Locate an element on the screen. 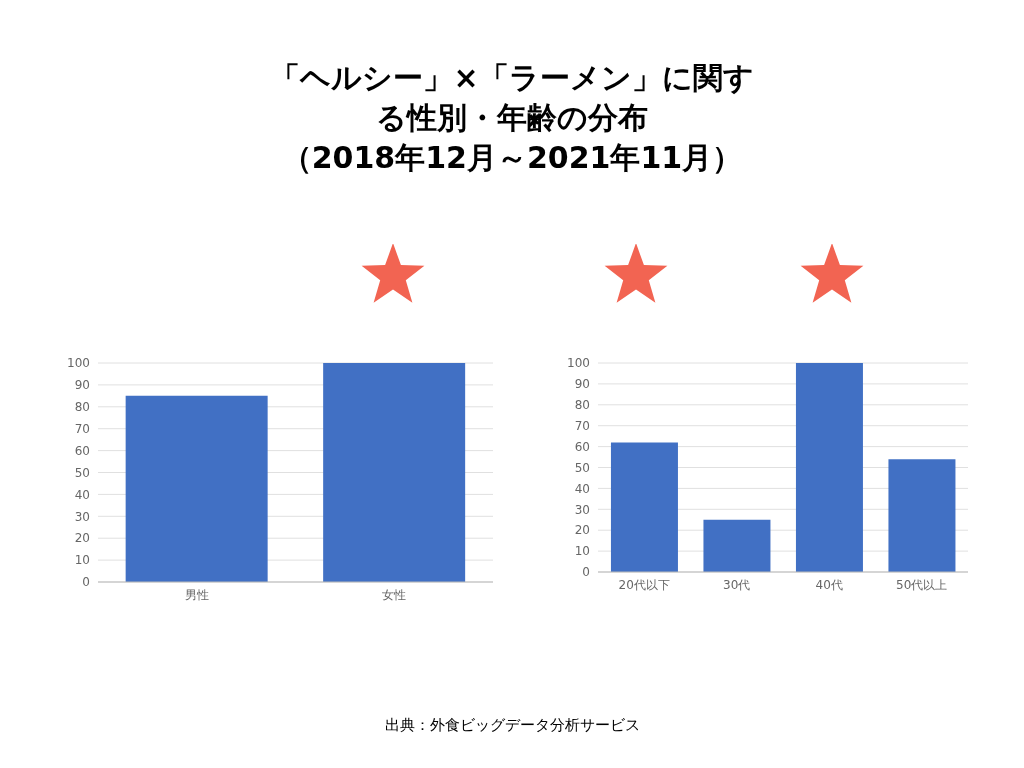 This screenshot has height=768, width=1024. x-tick-label: 50代以上 is located at coordinates (922, 584).